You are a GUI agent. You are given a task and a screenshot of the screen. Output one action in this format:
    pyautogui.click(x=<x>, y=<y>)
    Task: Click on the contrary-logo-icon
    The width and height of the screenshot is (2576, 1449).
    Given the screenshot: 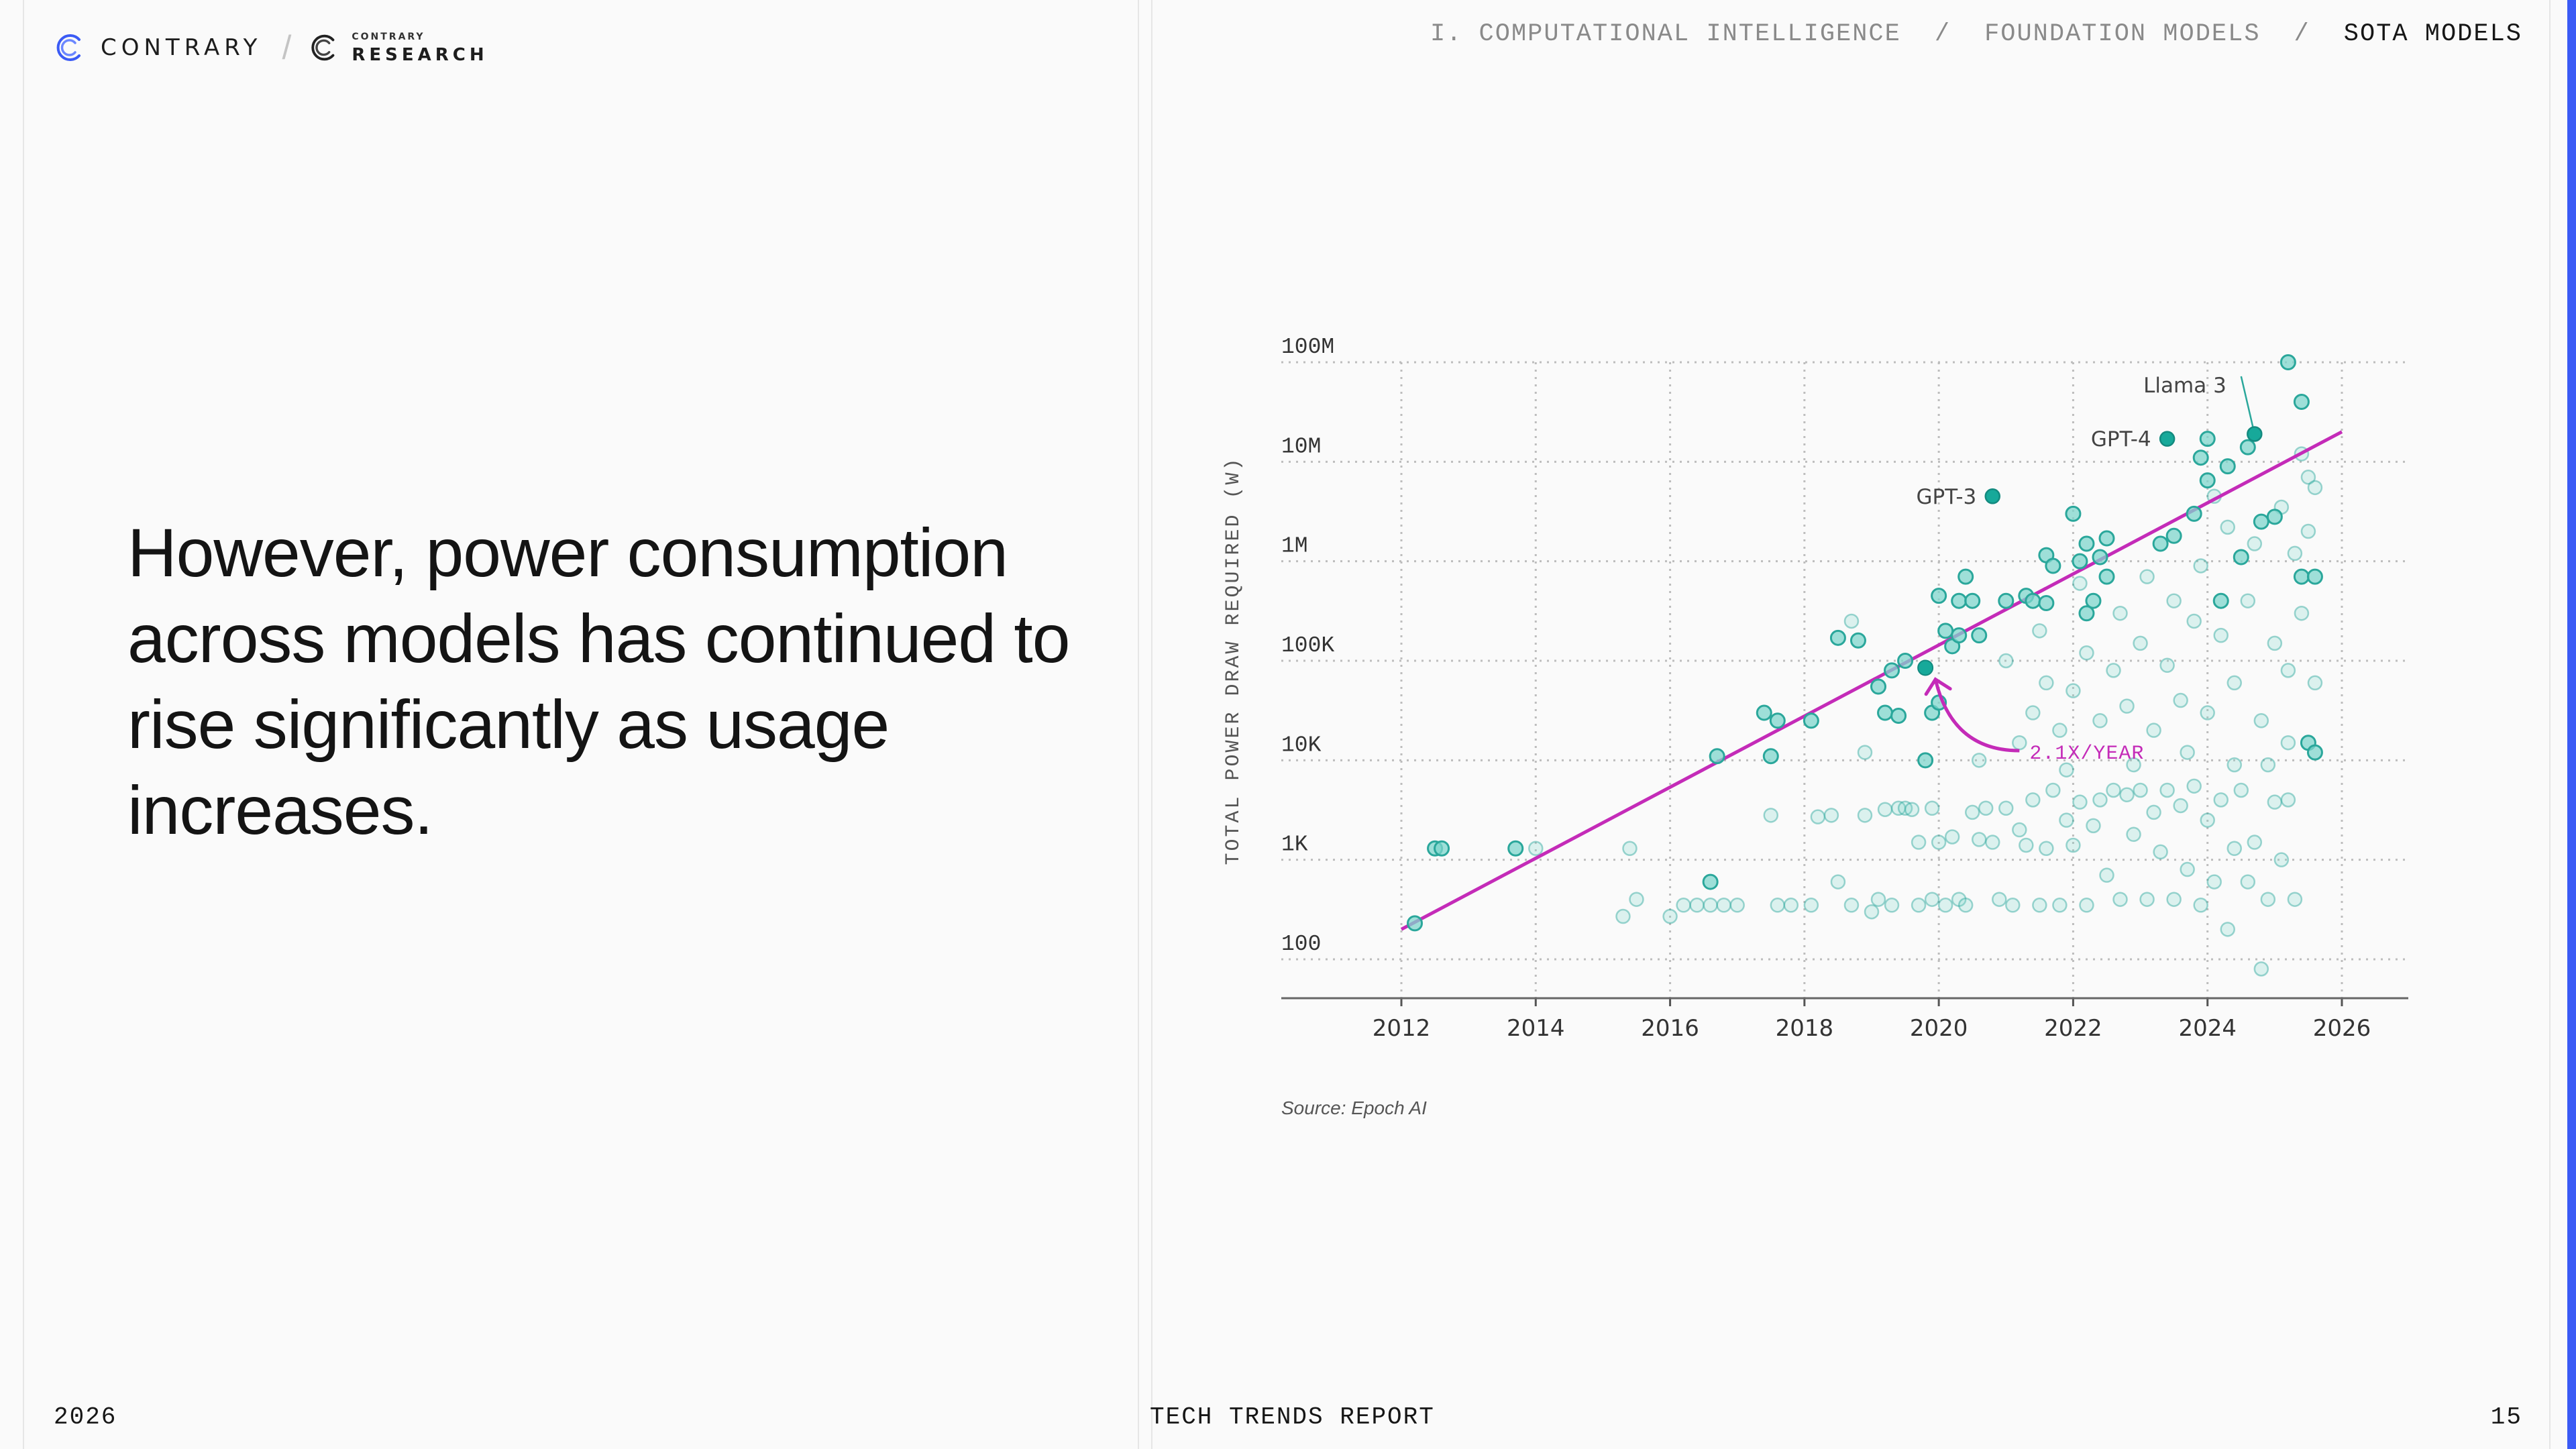 What is the action you would take?
    pyautogui.click(x=68, y=47)
    